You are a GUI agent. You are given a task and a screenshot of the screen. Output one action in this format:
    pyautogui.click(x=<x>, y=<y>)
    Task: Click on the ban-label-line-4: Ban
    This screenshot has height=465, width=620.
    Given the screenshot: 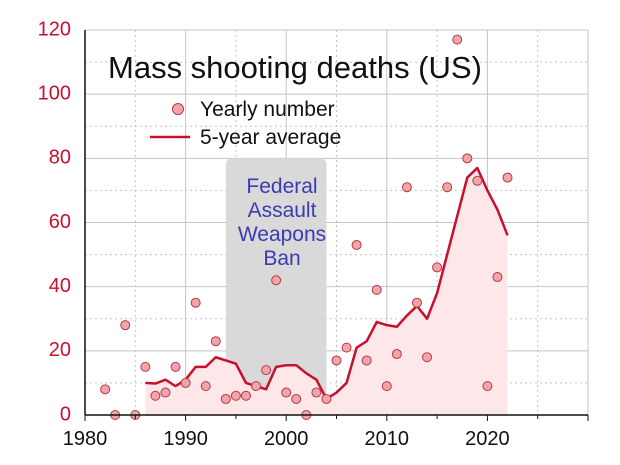 What is the action you would take?
    pyautogui.click(x=281, y=258)
    